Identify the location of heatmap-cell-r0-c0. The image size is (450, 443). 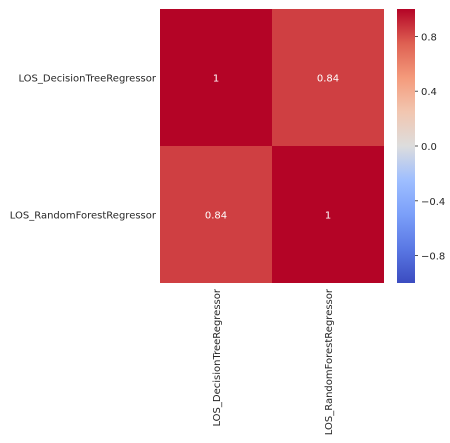
(216, 77).